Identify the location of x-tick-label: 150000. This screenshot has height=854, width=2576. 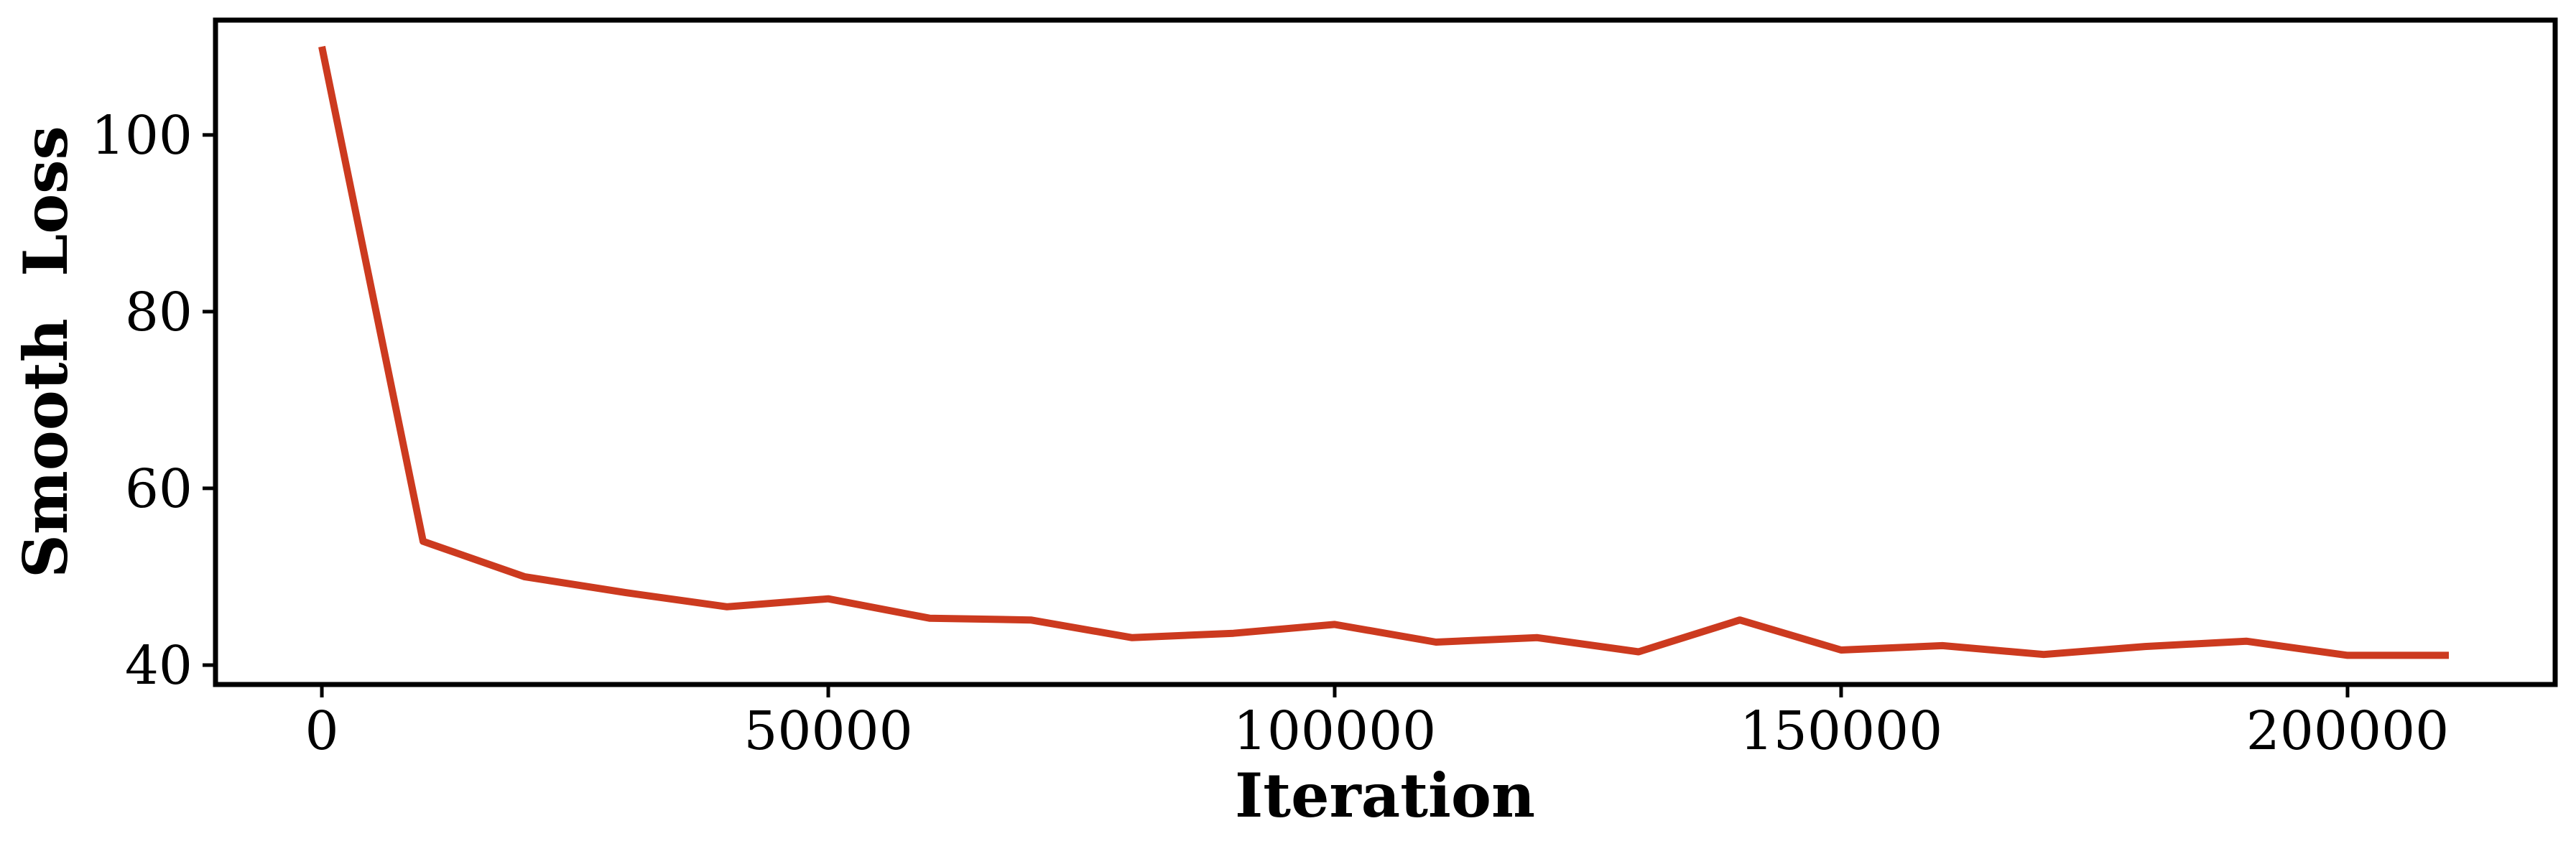
(1841, 731).